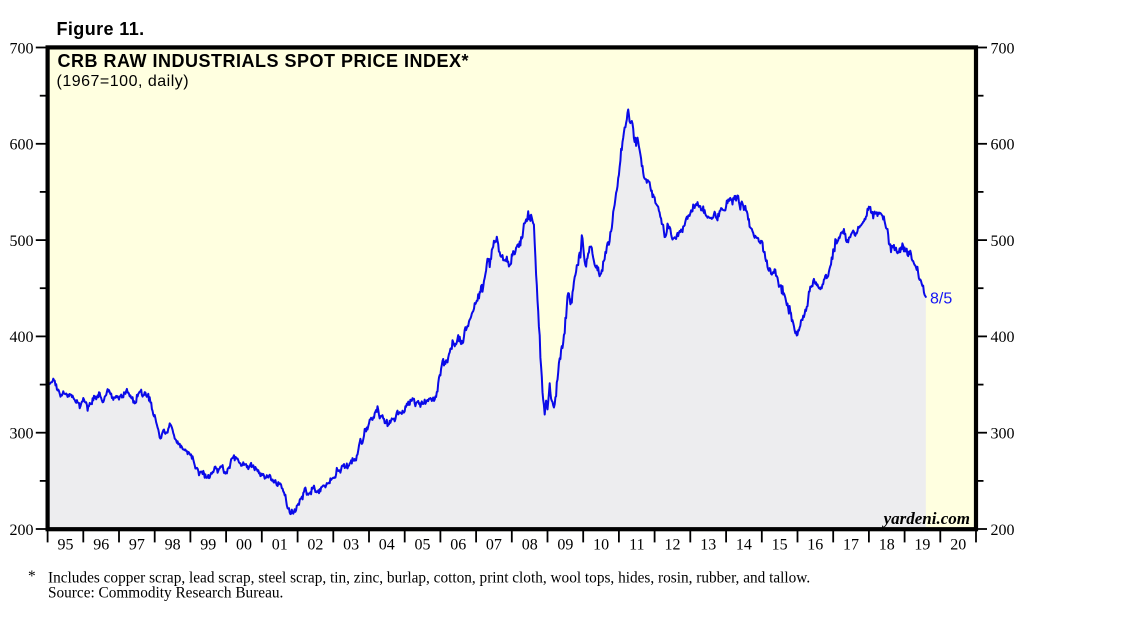 This screenshot has width=1138, height=621. What do you see at coordinates (708, 545) in the screenshot?
I see `svg-text: 13` at bounding box center [708, 545].